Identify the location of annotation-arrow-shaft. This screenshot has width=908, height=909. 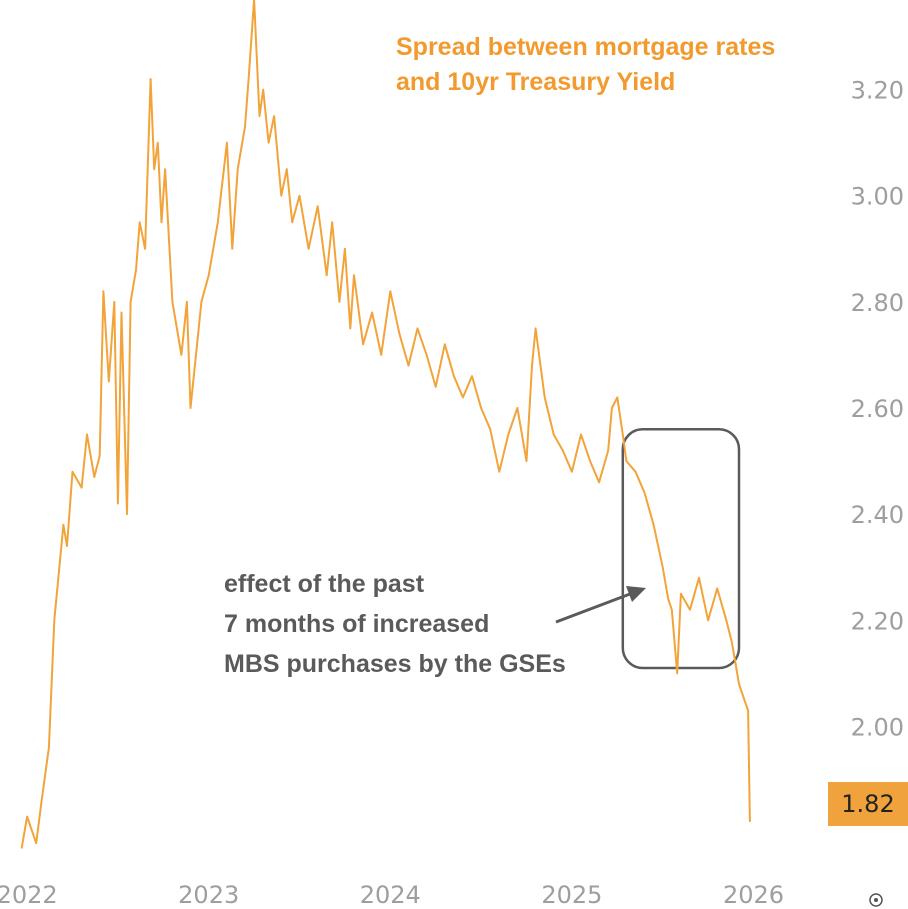
(593, 608).